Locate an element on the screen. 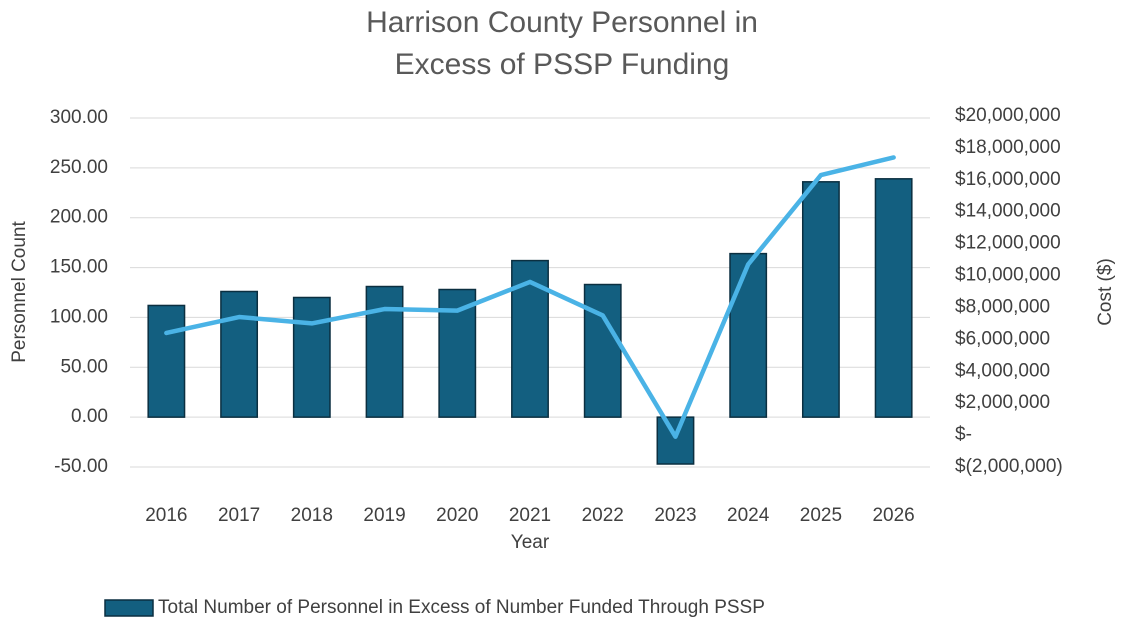  x-tick-label: 2025 is located at coordinates (821, 515).